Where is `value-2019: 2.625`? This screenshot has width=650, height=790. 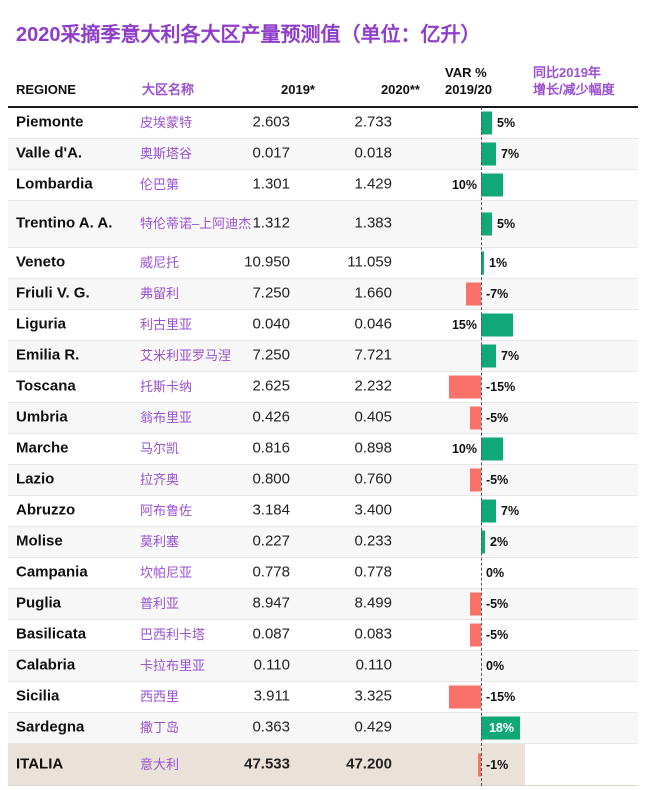
value-2019: 2.625 is located at coordinates (271, 386).